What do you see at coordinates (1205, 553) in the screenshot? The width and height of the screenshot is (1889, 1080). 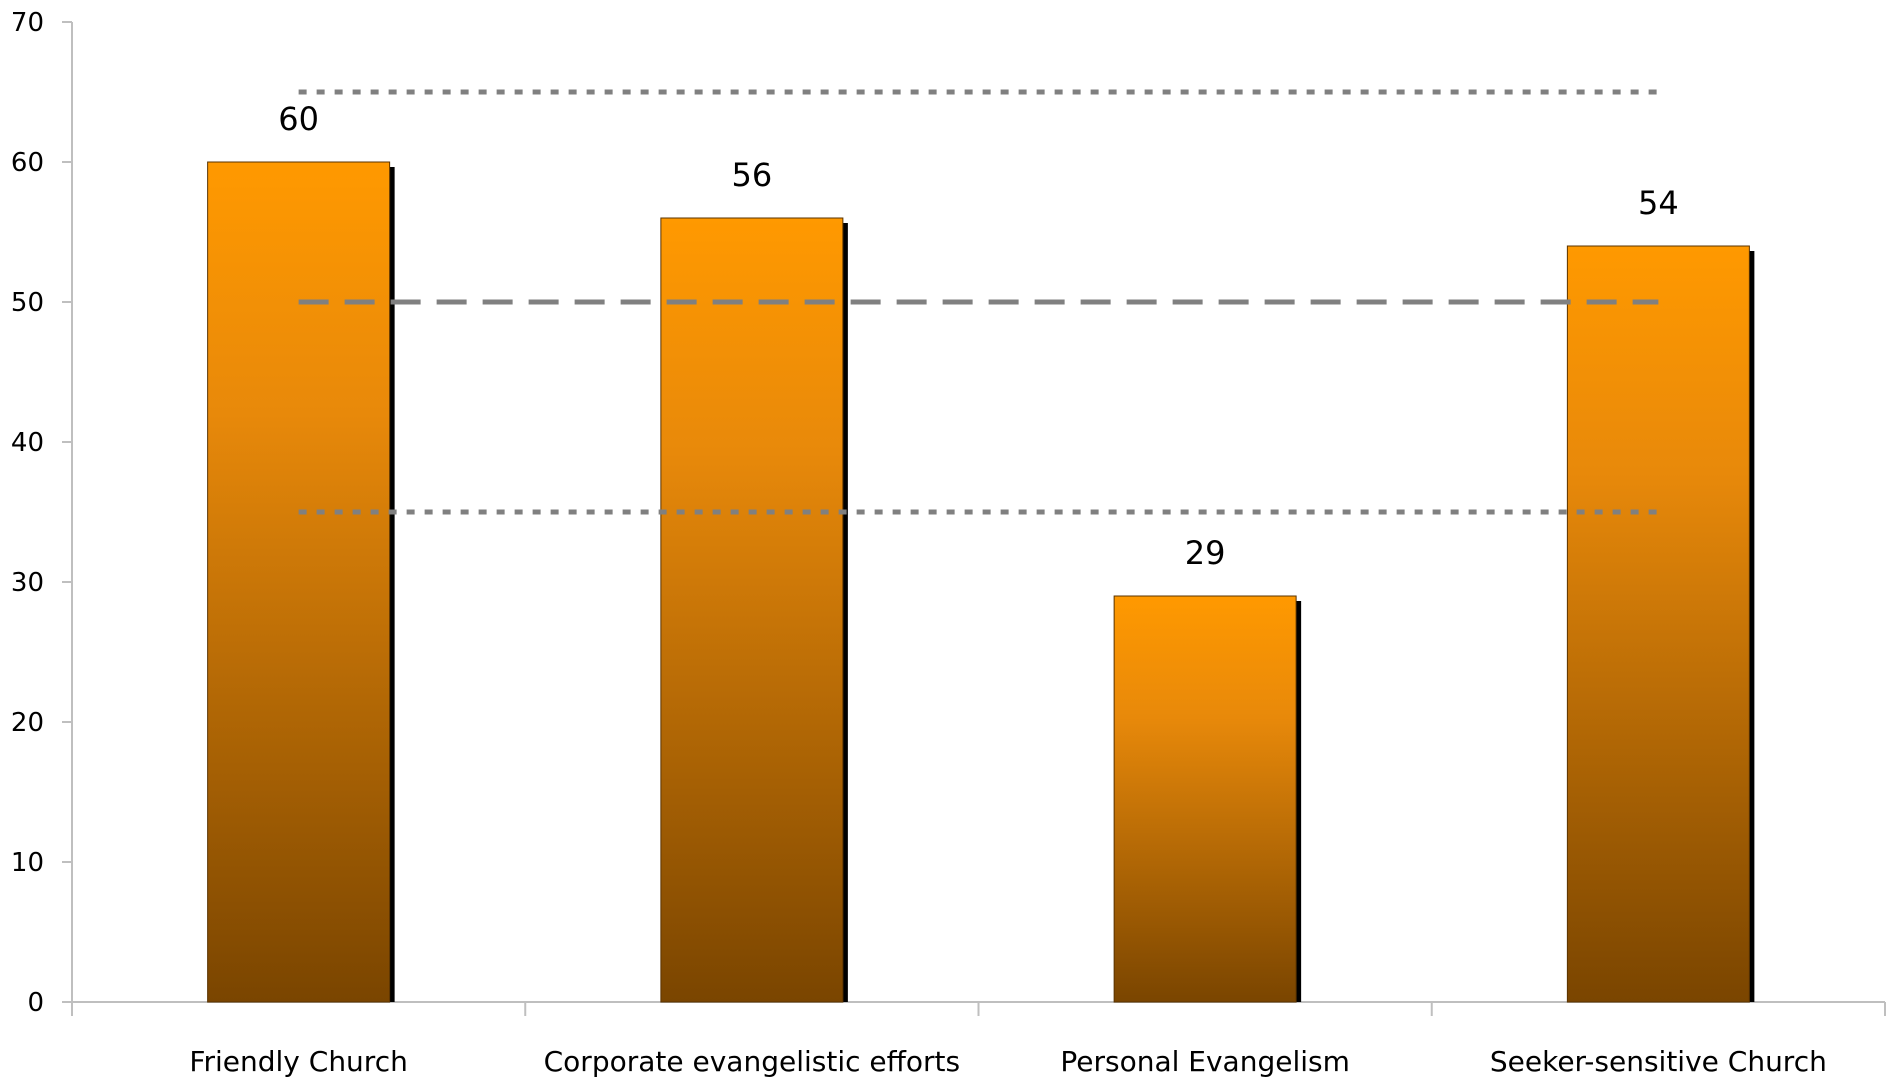 I see `data-label: 29` at bounding box center [1205, 553].